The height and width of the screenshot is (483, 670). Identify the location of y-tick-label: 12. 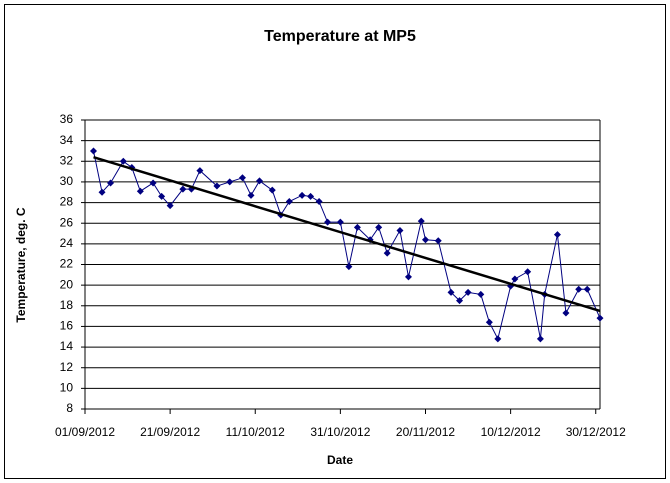
(67, 367).